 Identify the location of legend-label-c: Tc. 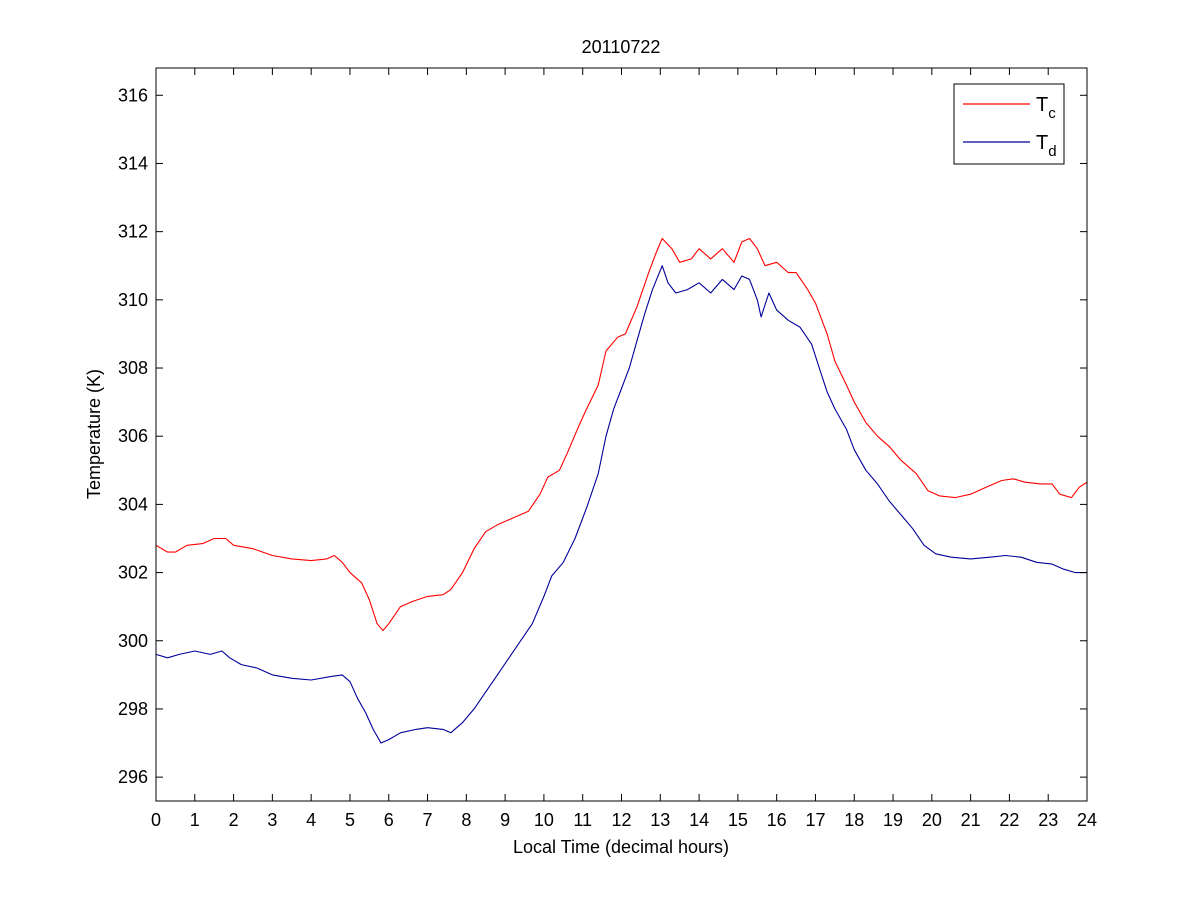
(1046, 108).